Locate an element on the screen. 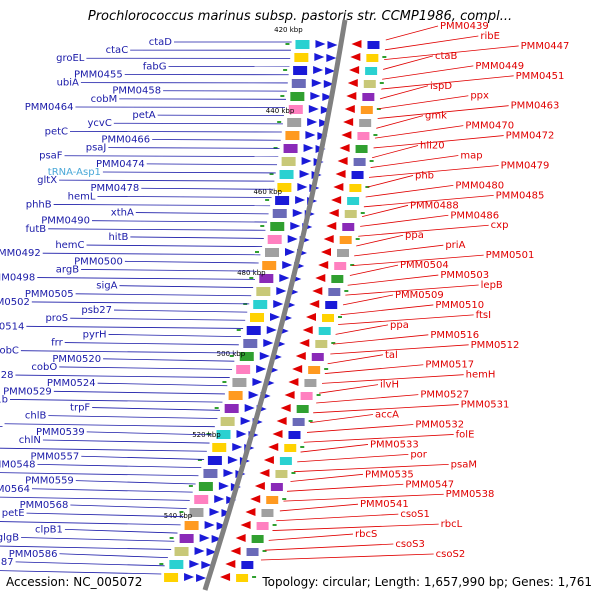 This screenshot has height=600, width=600. right-gene-label: rbcS is located at coordinates (366, 534).